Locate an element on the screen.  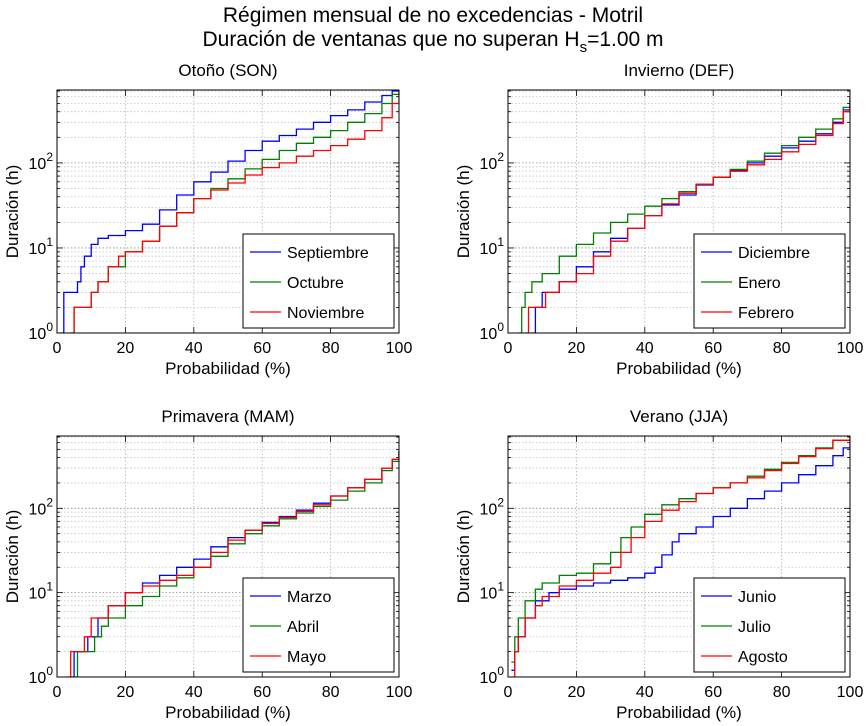
legend-label: Agosto is located at coordinates (763, 657).